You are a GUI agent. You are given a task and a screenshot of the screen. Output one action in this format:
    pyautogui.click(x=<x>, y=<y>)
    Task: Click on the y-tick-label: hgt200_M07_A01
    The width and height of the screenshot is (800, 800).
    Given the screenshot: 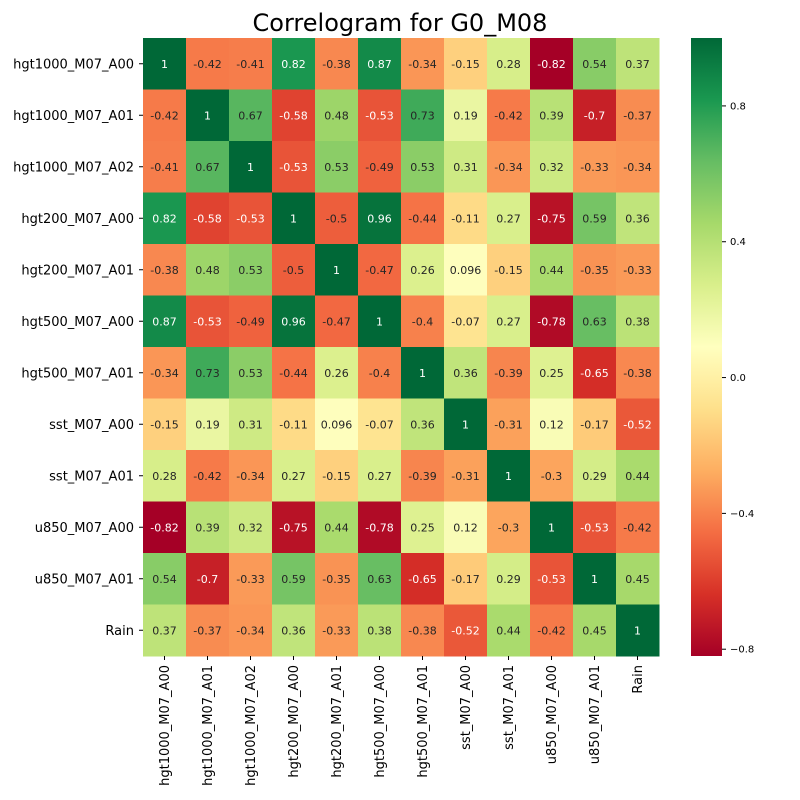 What is the action you would take?
    pyautogui.click(x=77, y=270)
    